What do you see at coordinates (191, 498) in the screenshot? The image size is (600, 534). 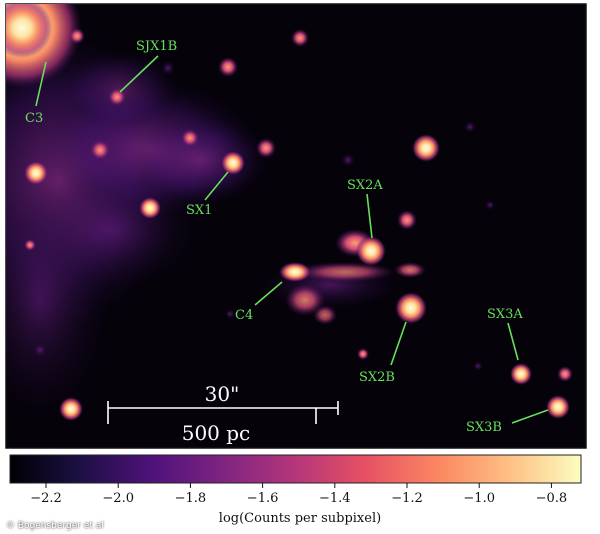 I see `colorbar-tick-label: −1.8` at bounding box center [191, 498].